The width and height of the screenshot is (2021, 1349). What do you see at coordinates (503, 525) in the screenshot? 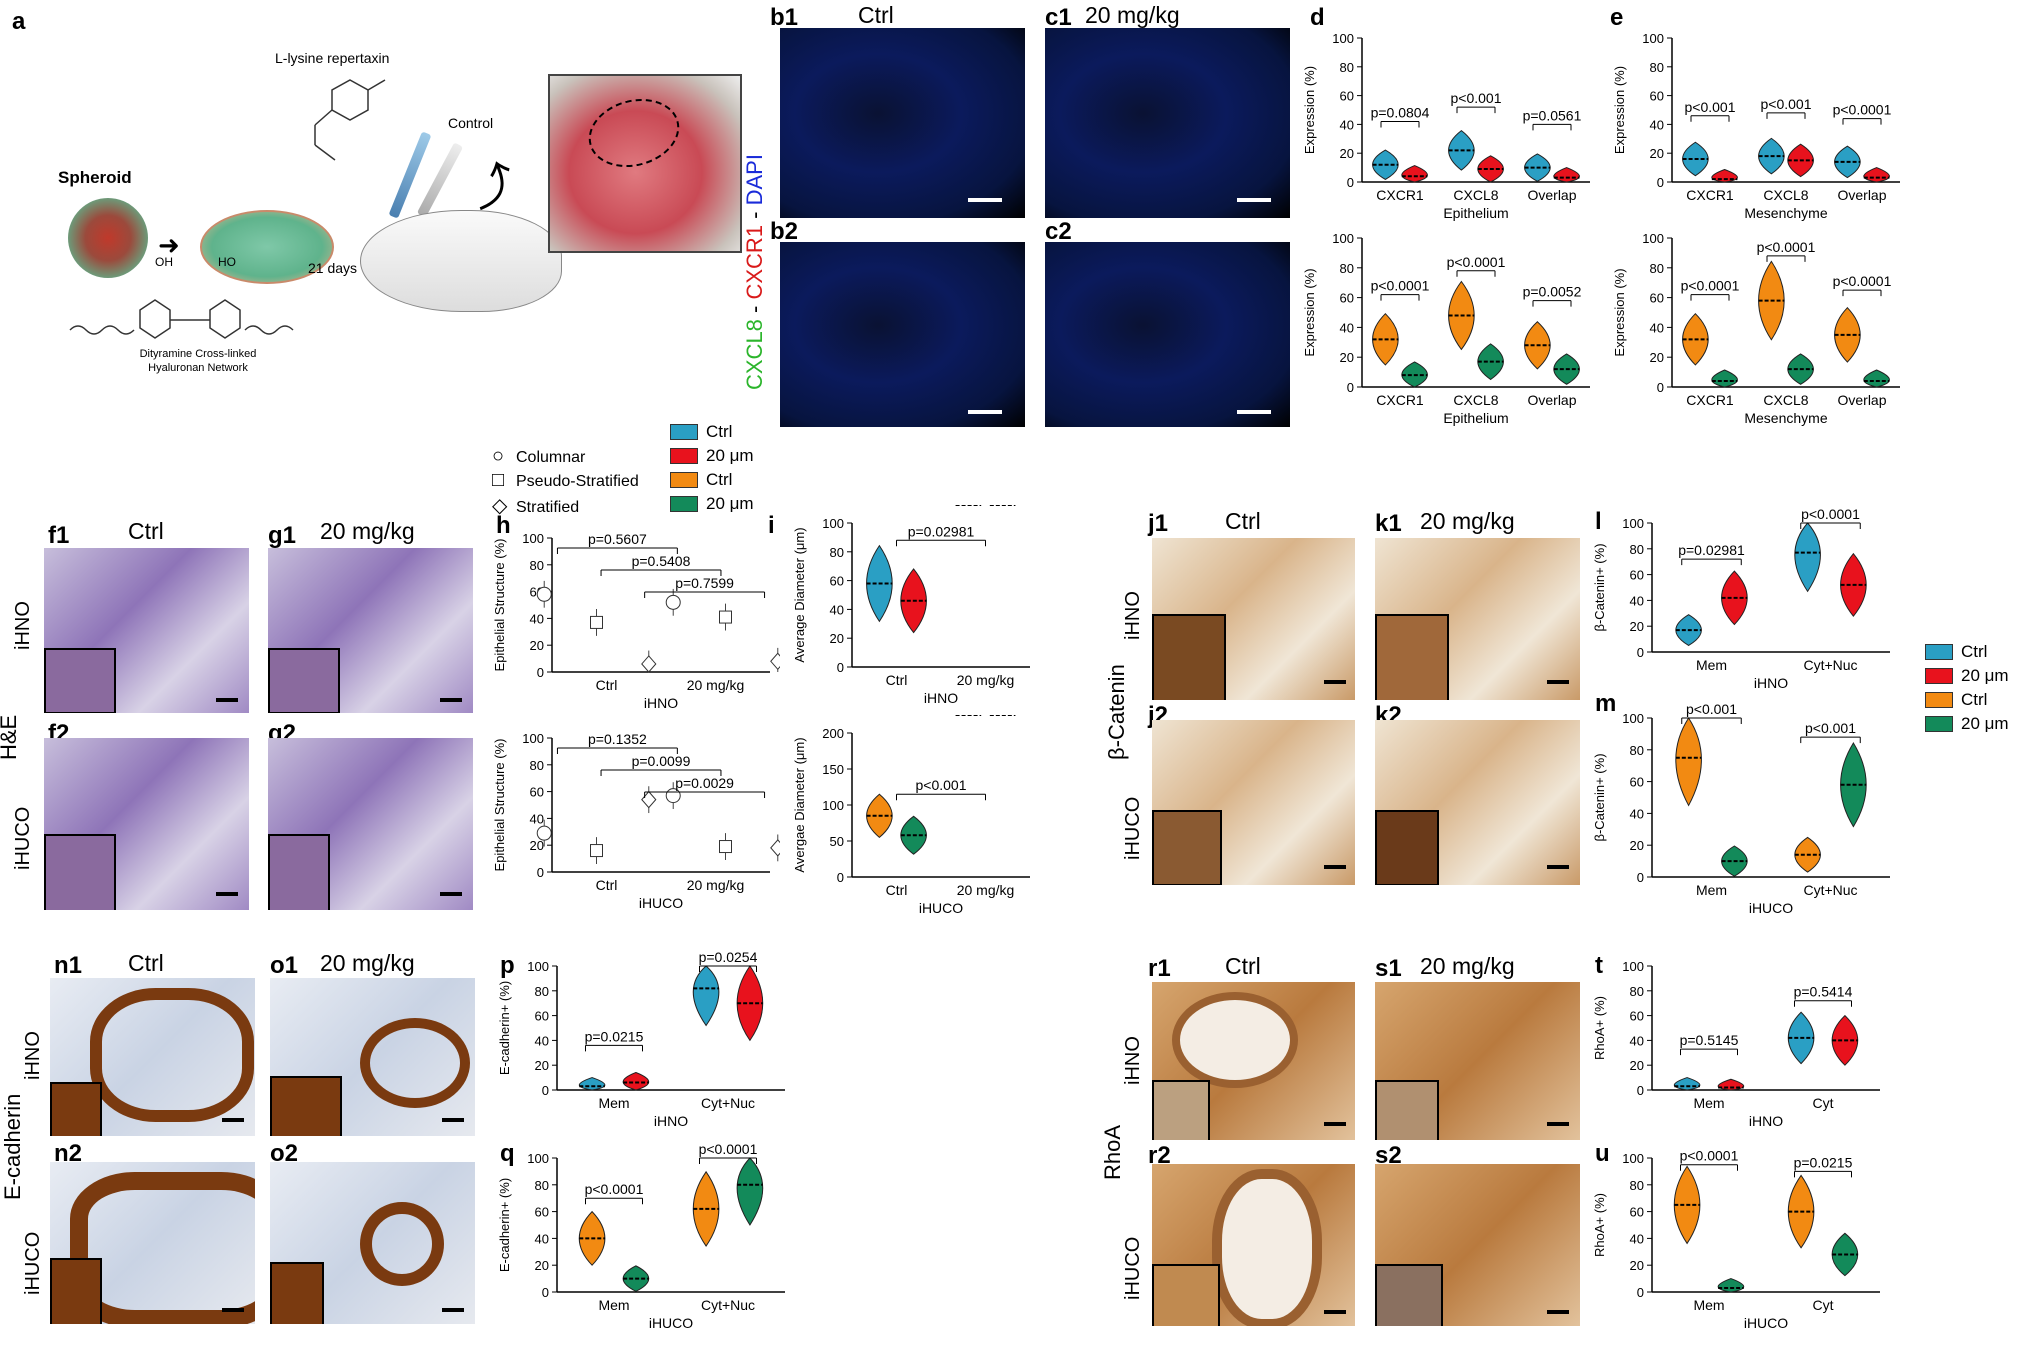
I see `panel-label-h: h` at bounding box center [503, 525].